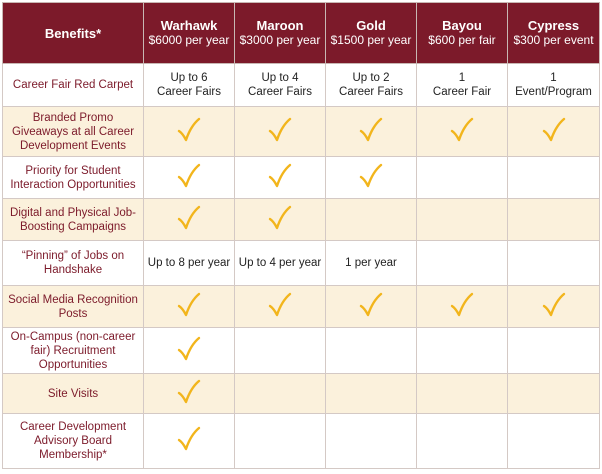  What do you see at coordinates (462, 85) in the screenshot?
I see `benefit-value-cell: 1 Career Fair` at bounding box center [462, 85].